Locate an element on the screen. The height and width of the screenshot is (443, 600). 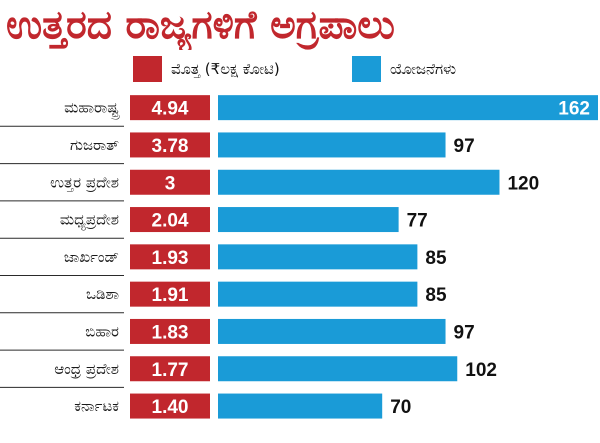
amount-value-label: 1.40 is located at coordinates (170, 407).